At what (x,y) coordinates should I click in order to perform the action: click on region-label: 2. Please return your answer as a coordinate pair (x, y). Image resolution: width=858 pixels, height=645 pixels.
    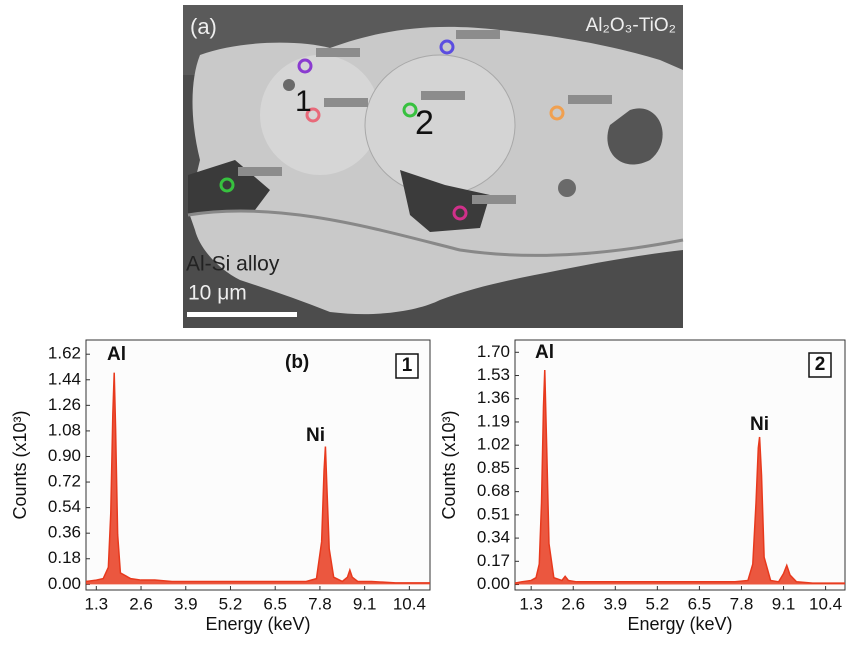
    Looking at the image, I should click on (424, 123).